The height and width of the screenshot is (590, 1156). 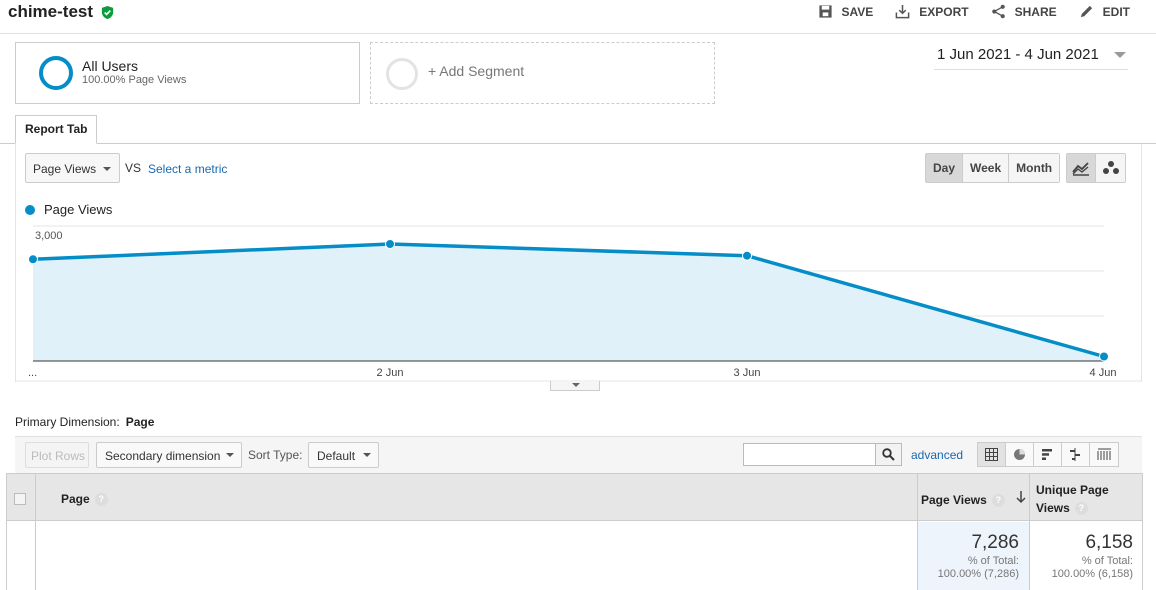 I want to click on edit-label: EDIT, so click(x=1116, y=11).